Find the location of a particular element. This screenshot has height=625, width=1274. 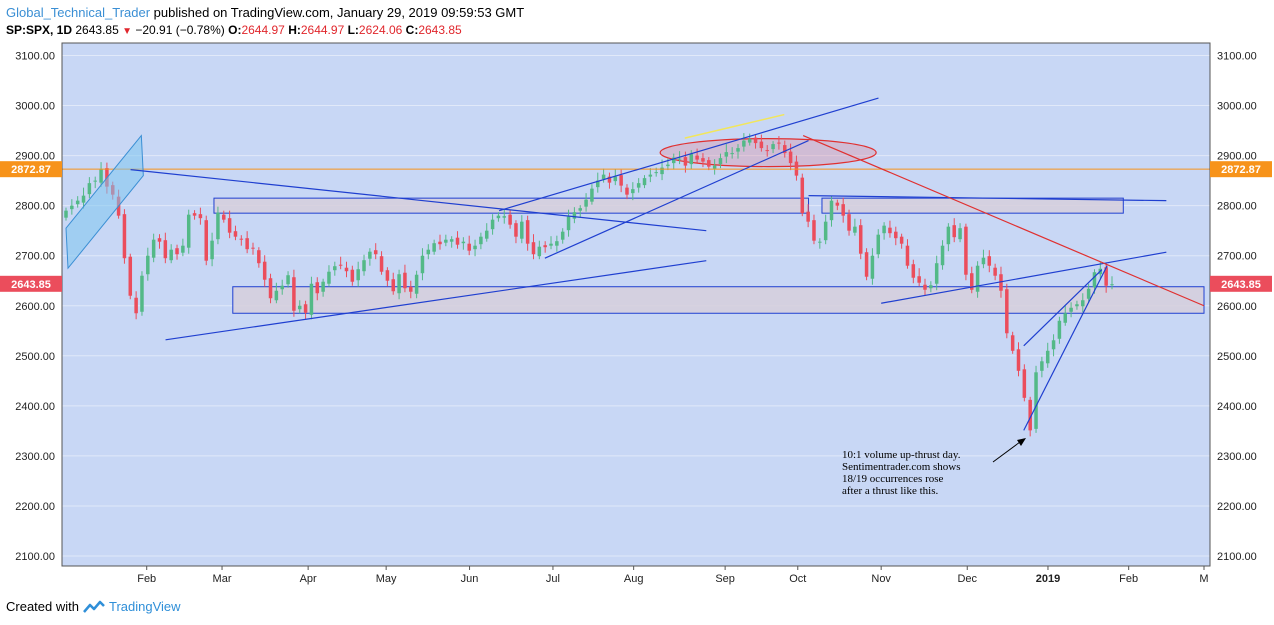

change-value: −20.91 (−0.78%) is located at coordinates (180, 30).